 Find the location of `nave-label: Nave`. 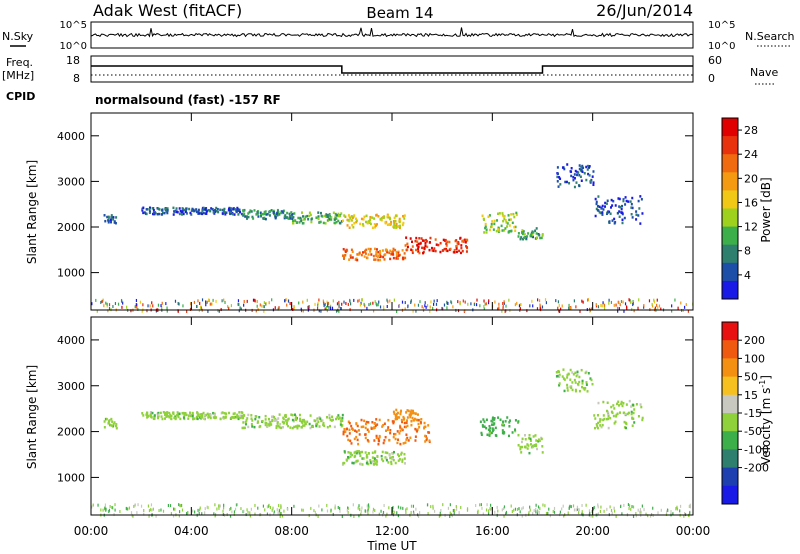

nave-label: Nave is located at coordinates (764, 72).